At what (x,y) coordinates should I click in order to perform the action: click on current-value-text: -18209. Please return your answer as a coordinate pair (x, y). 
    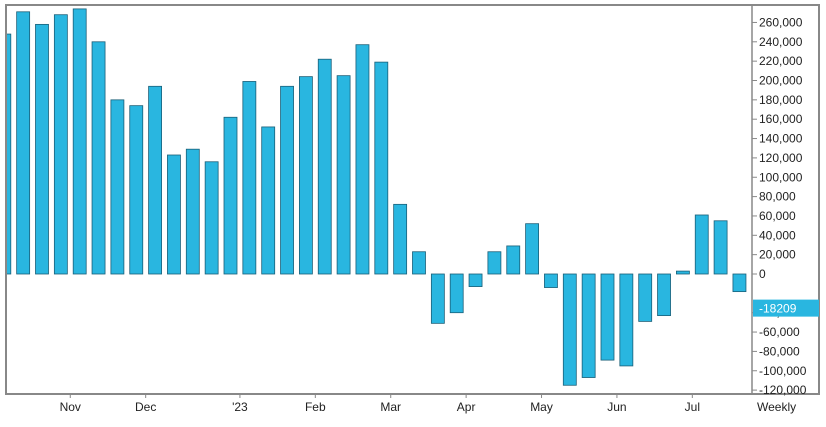
    Looking at the image, I should click on (778, 309).